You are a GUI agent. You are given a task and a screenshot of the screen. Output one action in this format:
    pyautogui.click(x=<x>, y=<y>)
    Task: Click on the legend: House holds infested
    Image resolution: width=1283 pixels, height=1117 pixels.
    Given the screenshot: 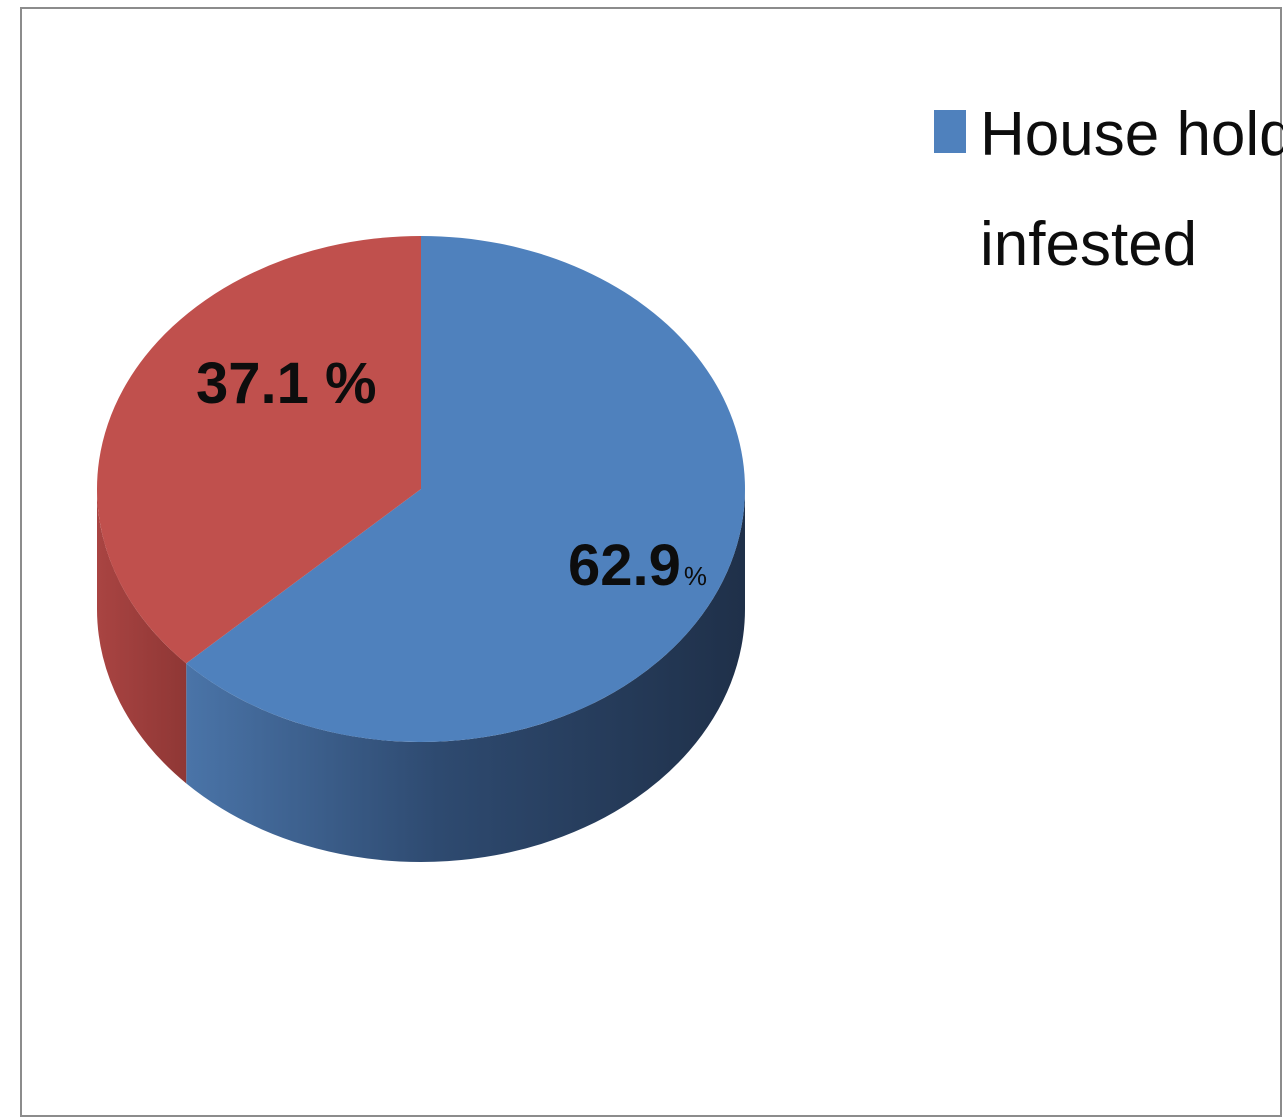 What is the action you would take?
    pyautogui.click(x=1108, y=189)
    